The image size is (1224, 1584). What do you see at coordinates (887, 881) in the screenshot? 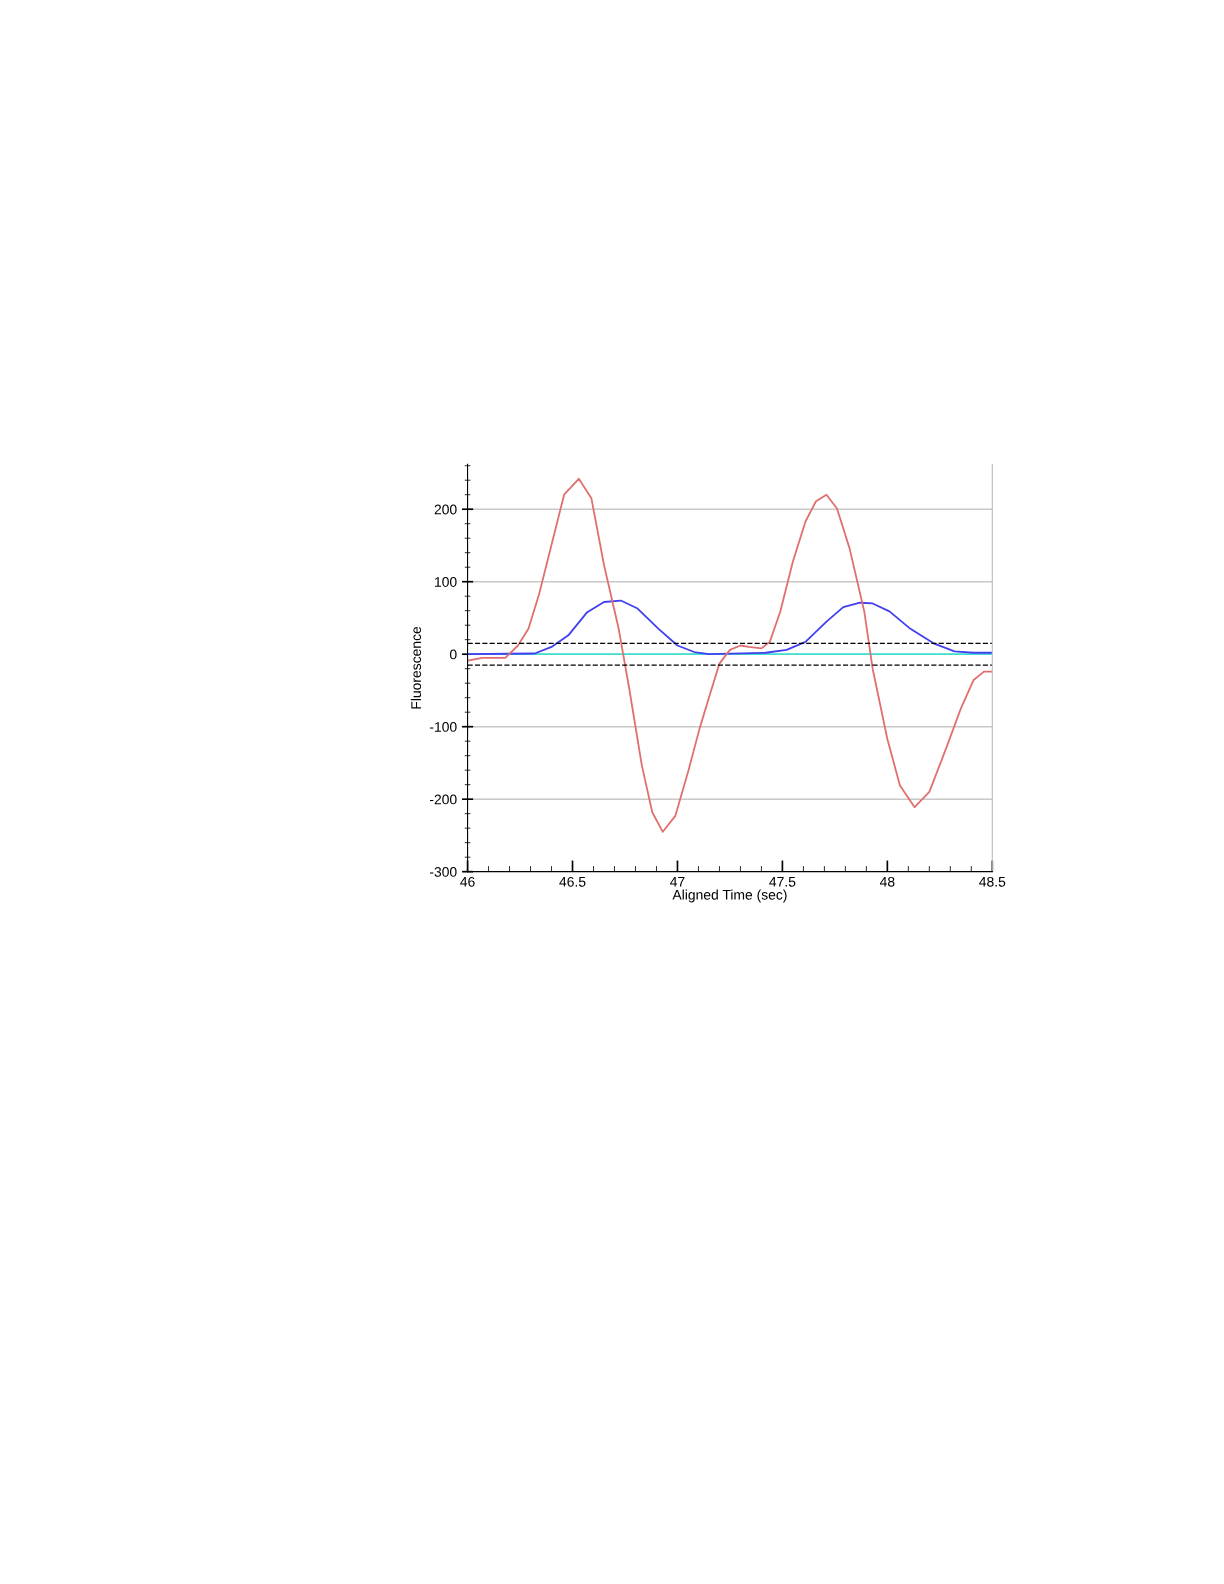
I see `x-tick-label: 48` at bounding box center [887, 881].